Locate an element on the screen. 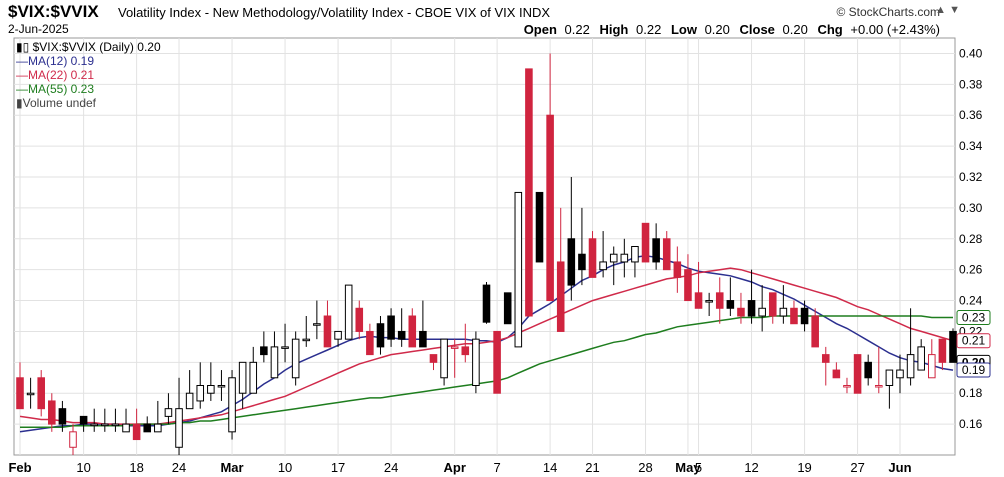 The height and width of the screenshot is (477, 1004). x-tick-label: 18 is located at coordinates (136, 467).